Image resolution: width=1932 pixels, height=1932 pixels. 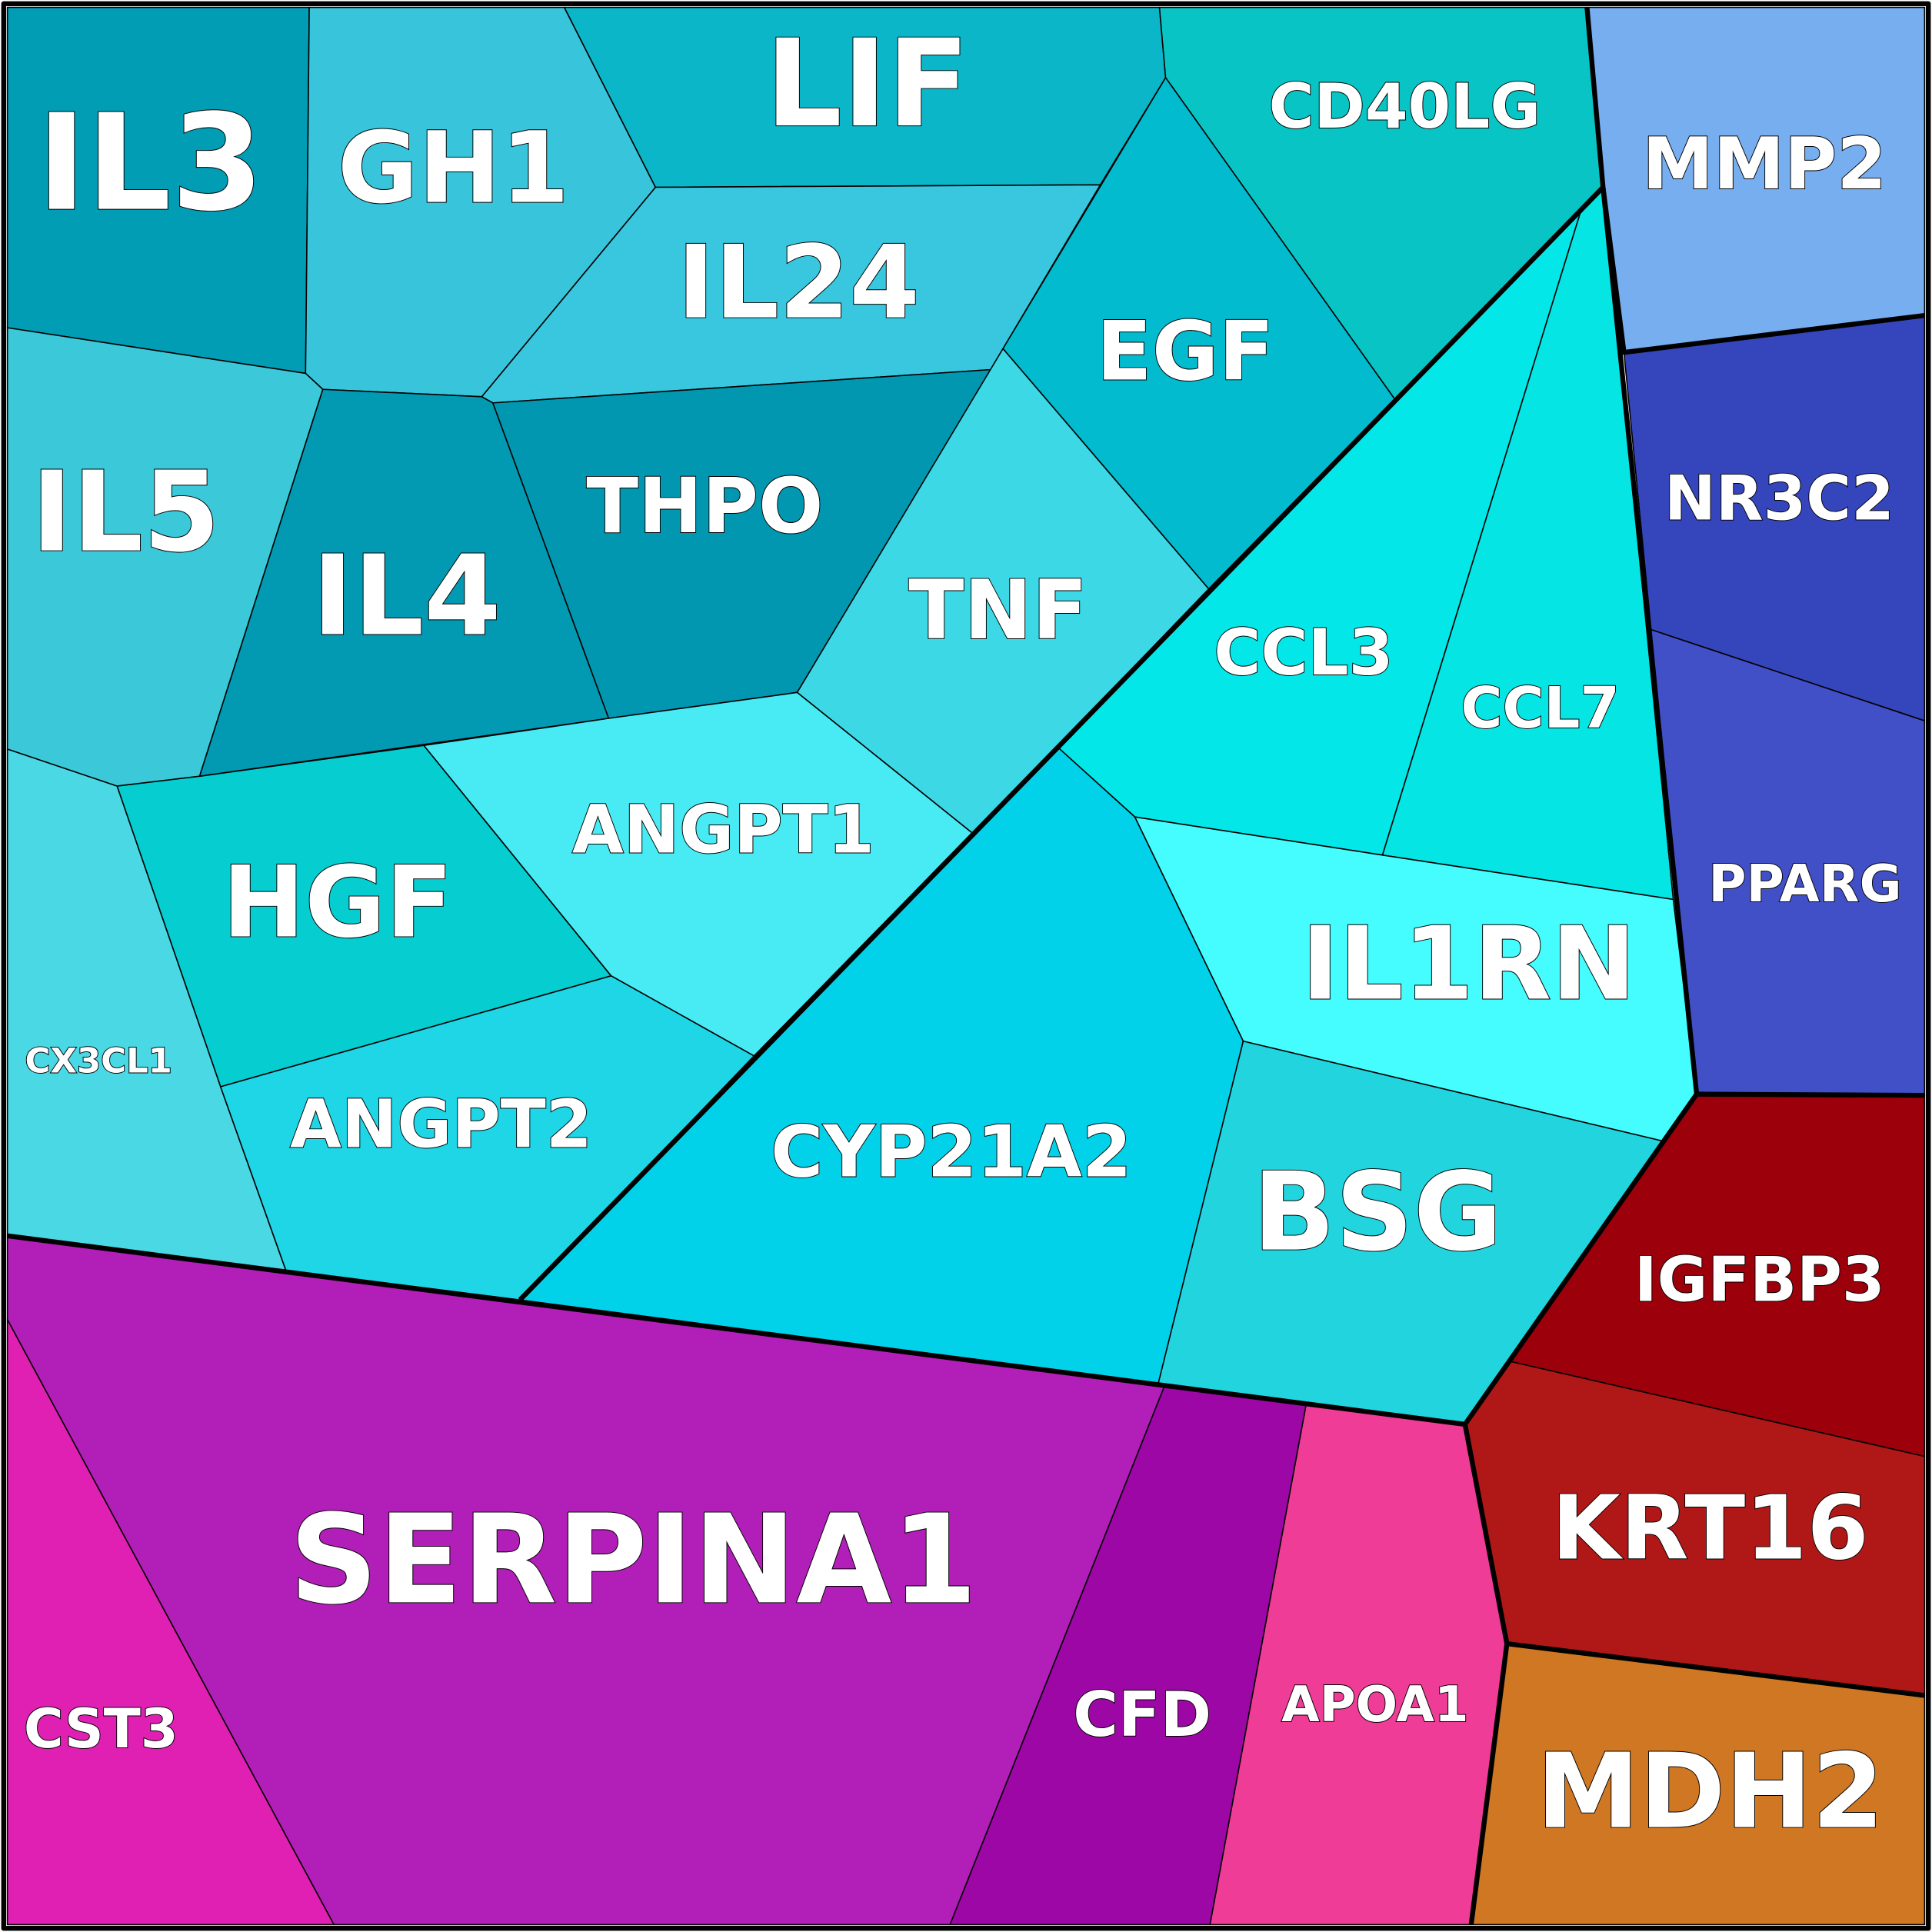 I want to click on cell-label: SERPINA1, so click(x=633, y=1559).